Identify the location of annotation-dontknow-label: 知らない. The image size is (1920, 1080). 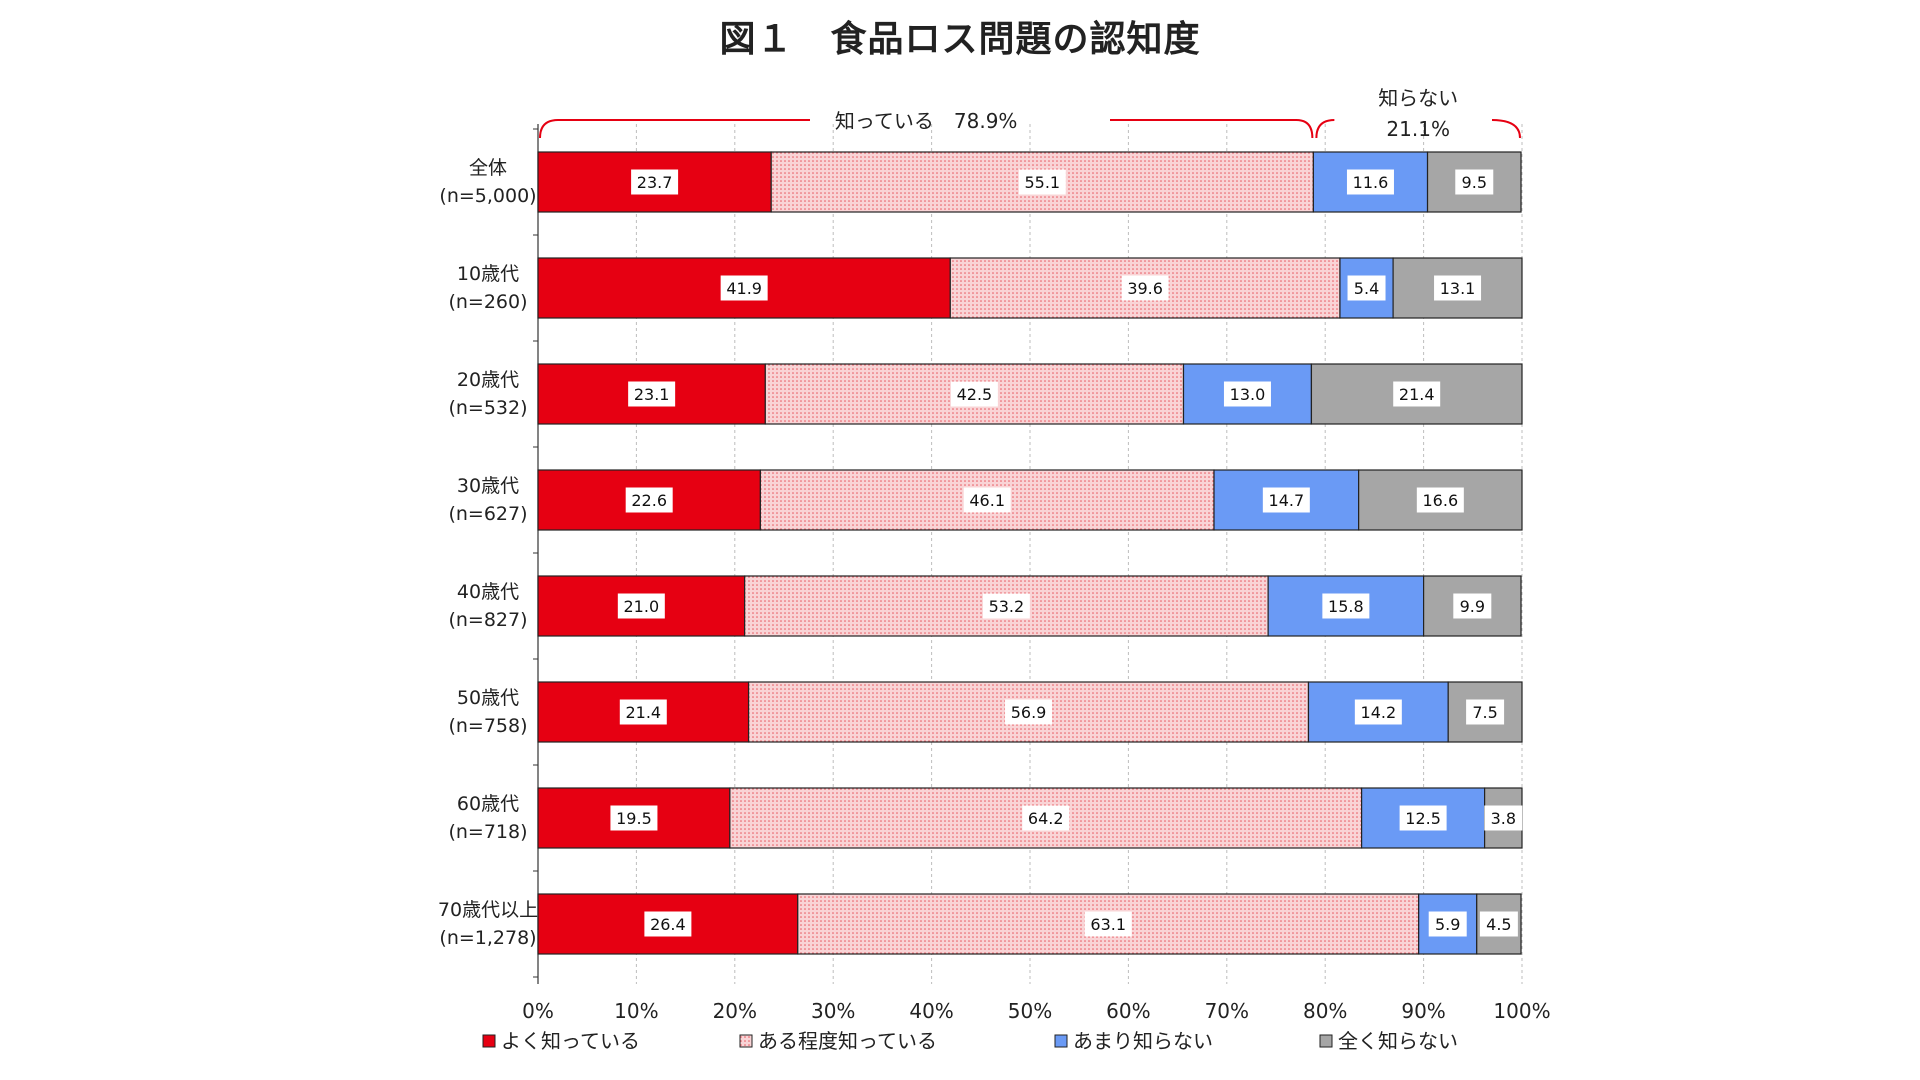
(1418, 98).